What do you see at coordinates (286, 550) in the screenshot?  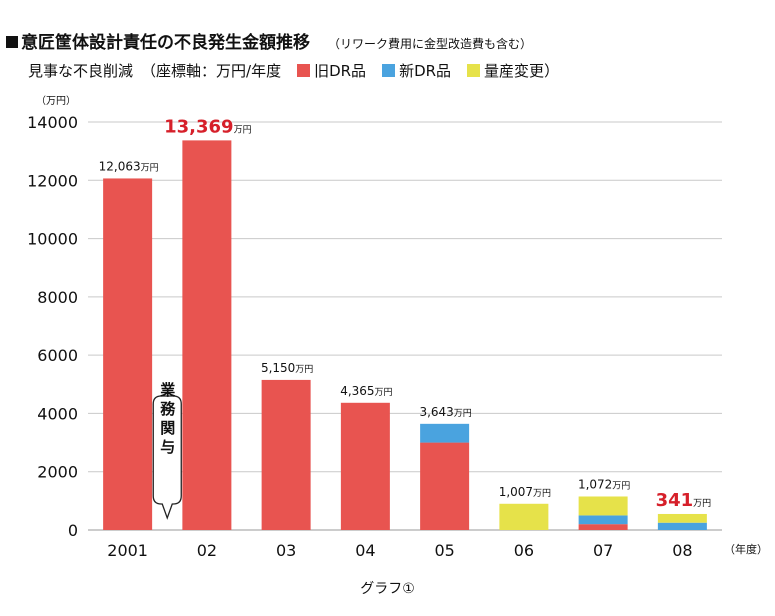 I see `x-tick-label: 03` at bounding box center [286, 550].